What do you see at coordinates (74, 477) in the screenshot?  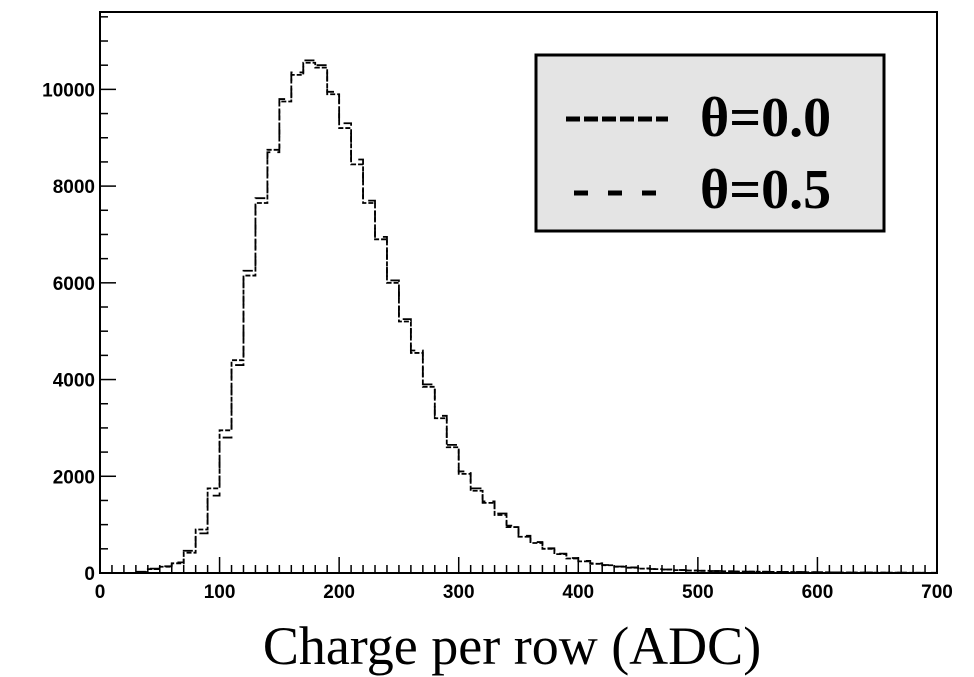 I see `y-tick-label: 2000` at bounding box center [74, 477].